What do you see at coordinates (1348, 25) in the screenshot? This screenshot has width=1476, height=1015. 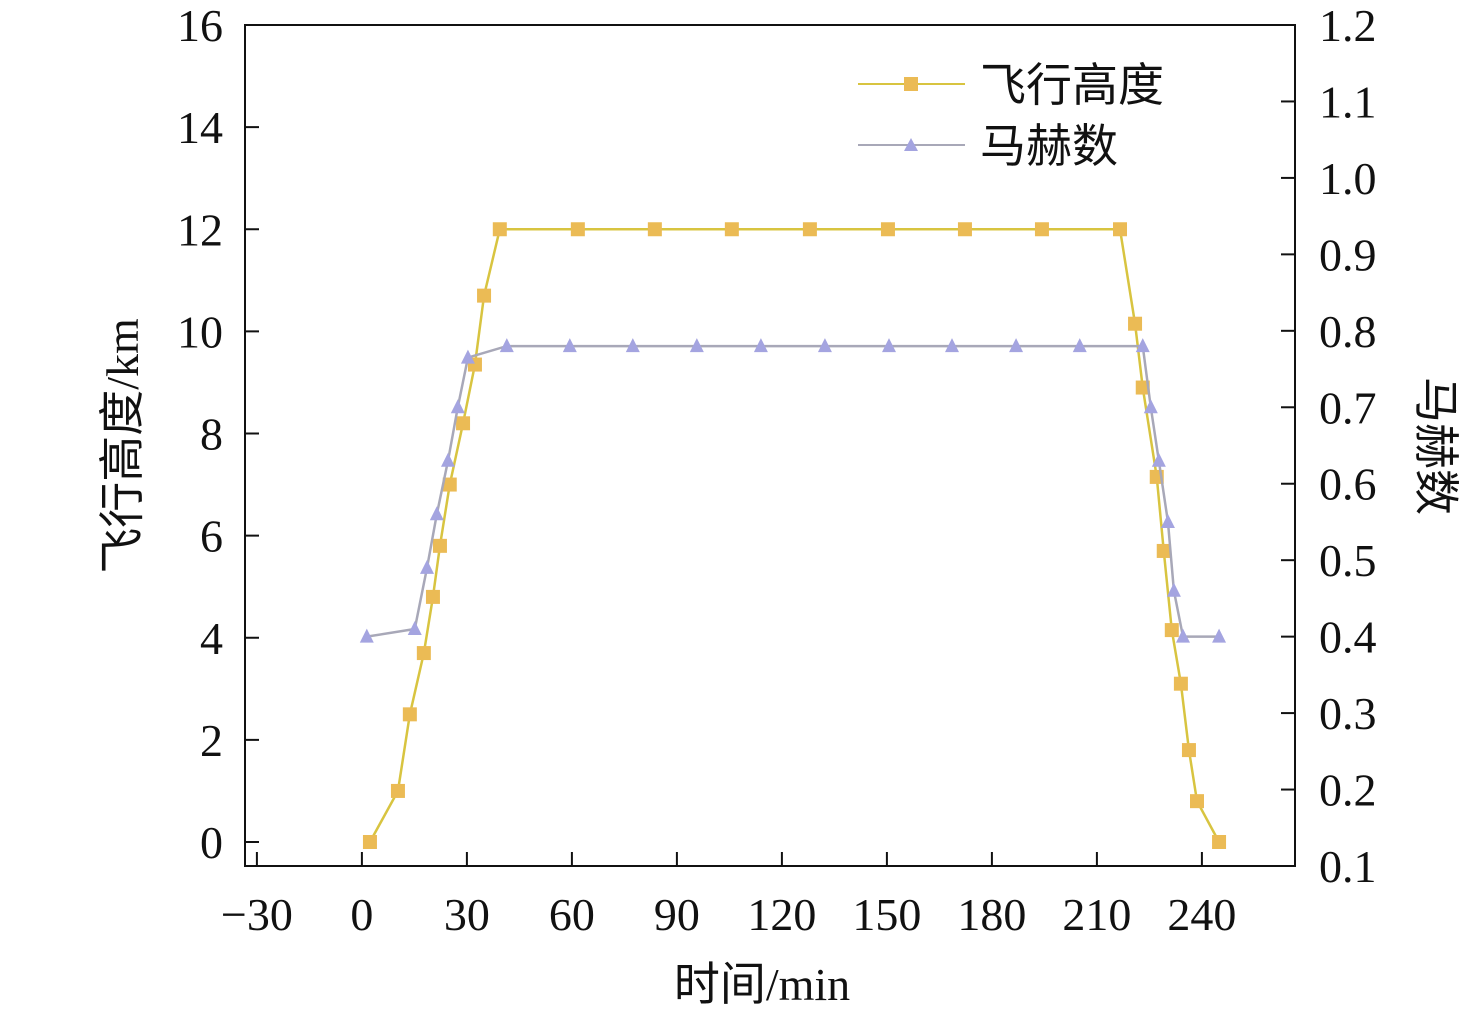 I see `y2-tick-label: 1.2` at bounding box center [1348, 25].